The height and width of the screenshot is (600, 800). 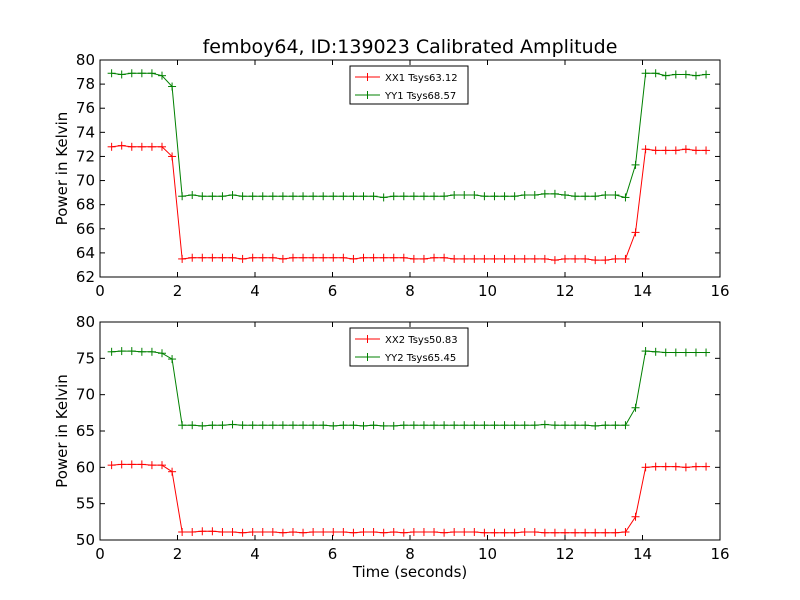 What do you see at coordinates (85, 108) in the screenshot?
I see `y-tick-label: 76` at bounding box center [85, 108].